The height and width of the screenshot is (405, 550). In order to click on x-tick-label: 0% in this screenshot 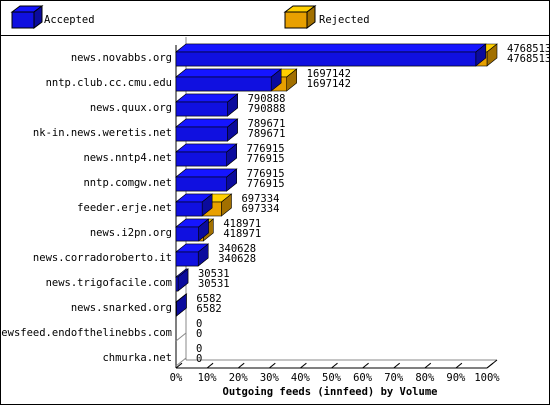, I will do `click(176, 378)`.